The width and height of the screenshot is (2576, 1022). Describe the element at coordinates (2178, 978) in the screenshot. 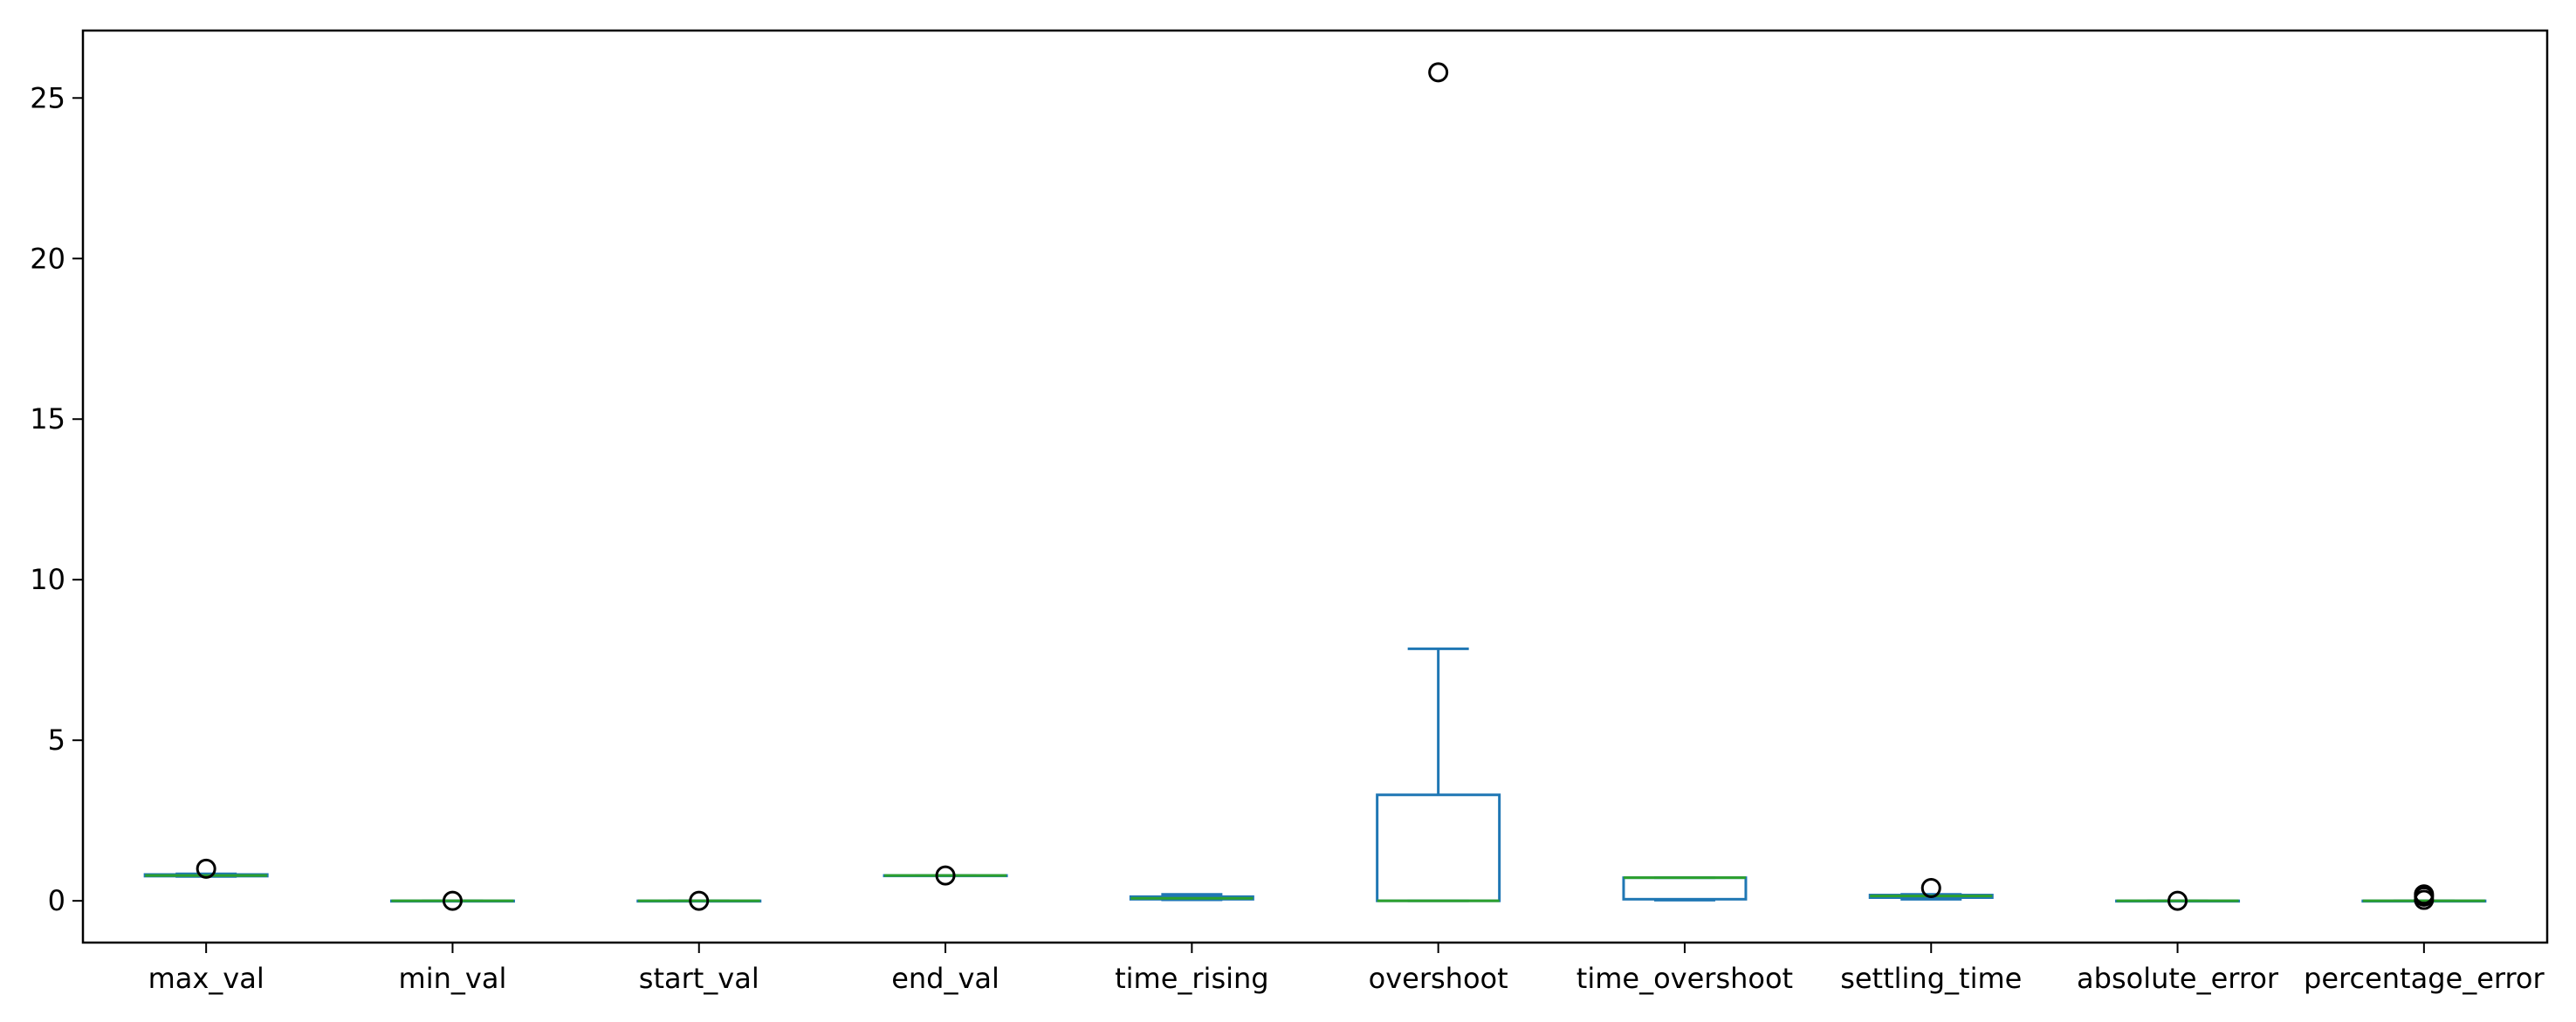

I see `x-tick-label: absolute_error` at that location.